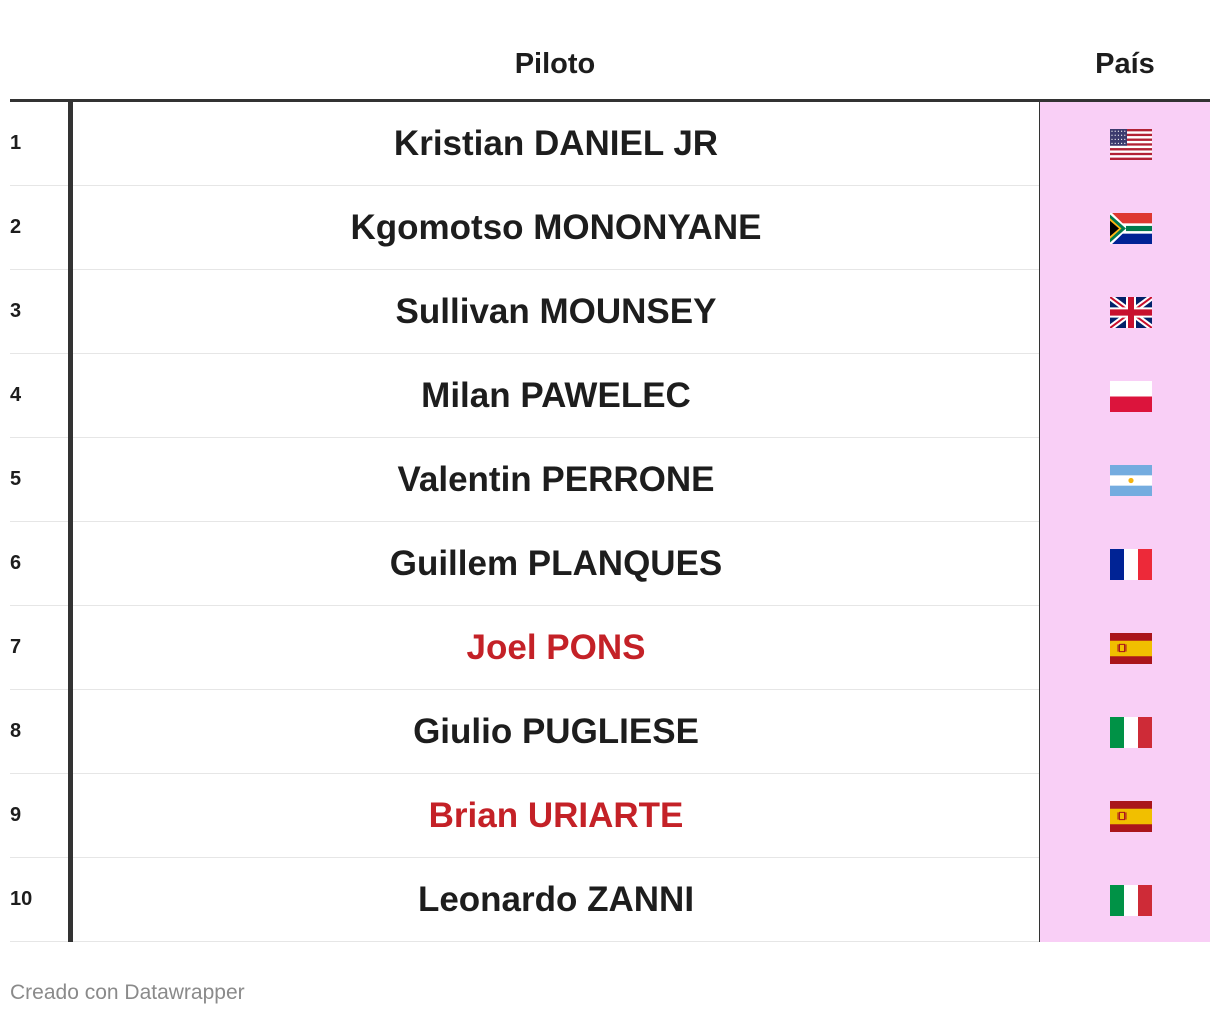 This screenshot has height=1016, width=1220. Describe the element at coordinates (556, 312) in the screenshot. I see `row-pilot-name: Sullivan MOUNSEY` at that location.